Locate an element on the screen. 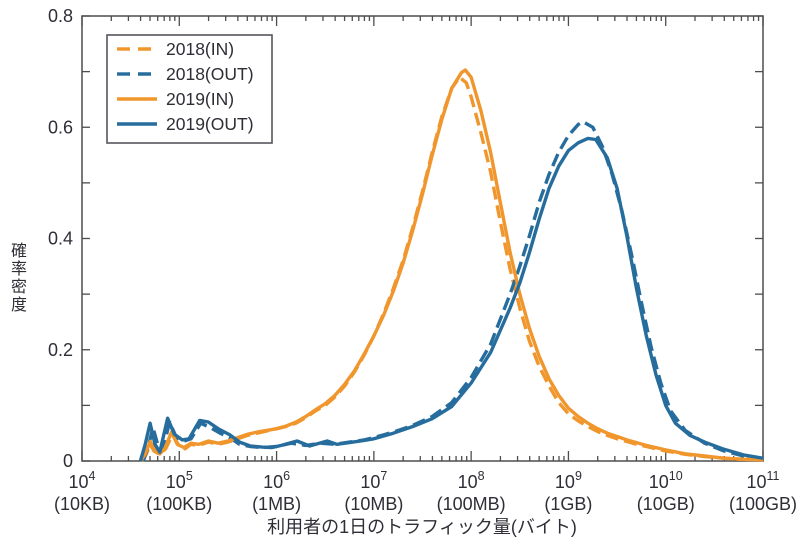  y-axis-title-char: 度 is located at coordinates (19, 305).